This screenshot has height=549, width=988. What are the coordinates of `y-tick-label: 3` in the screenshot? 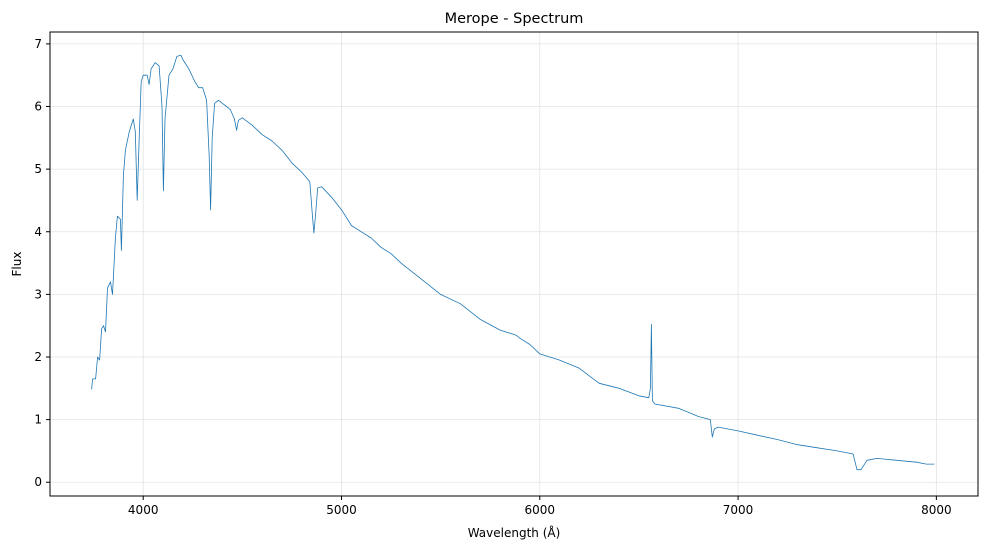 It's located at (38, 294).